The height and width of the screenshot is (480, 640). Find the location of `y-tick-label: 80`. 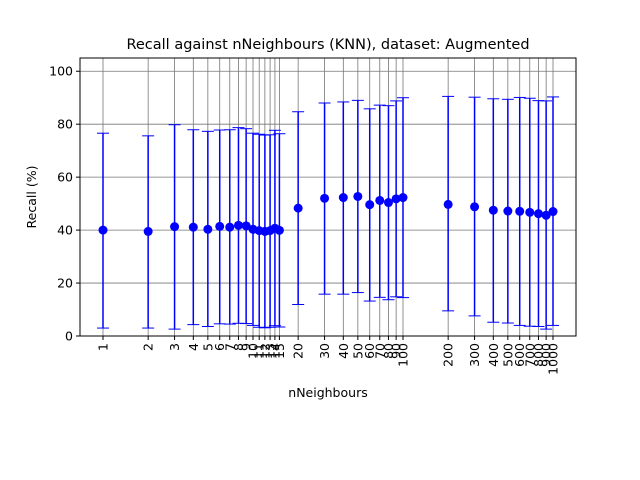

y-tick-label: 80 is located at coordinates (65, 124).